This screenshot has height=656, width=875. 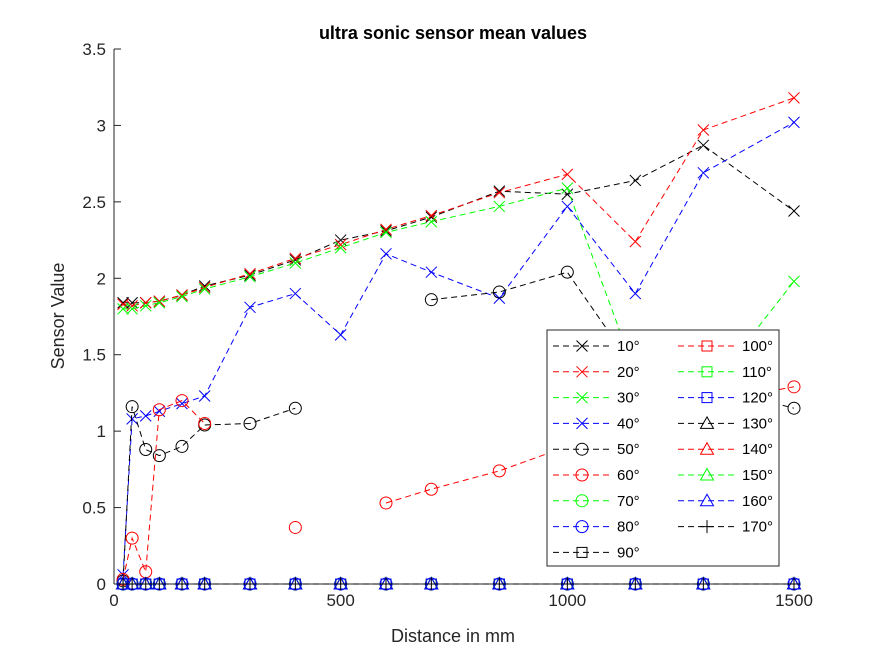 I want to click on legend-entry: 140°, so click(x=725, y=449).